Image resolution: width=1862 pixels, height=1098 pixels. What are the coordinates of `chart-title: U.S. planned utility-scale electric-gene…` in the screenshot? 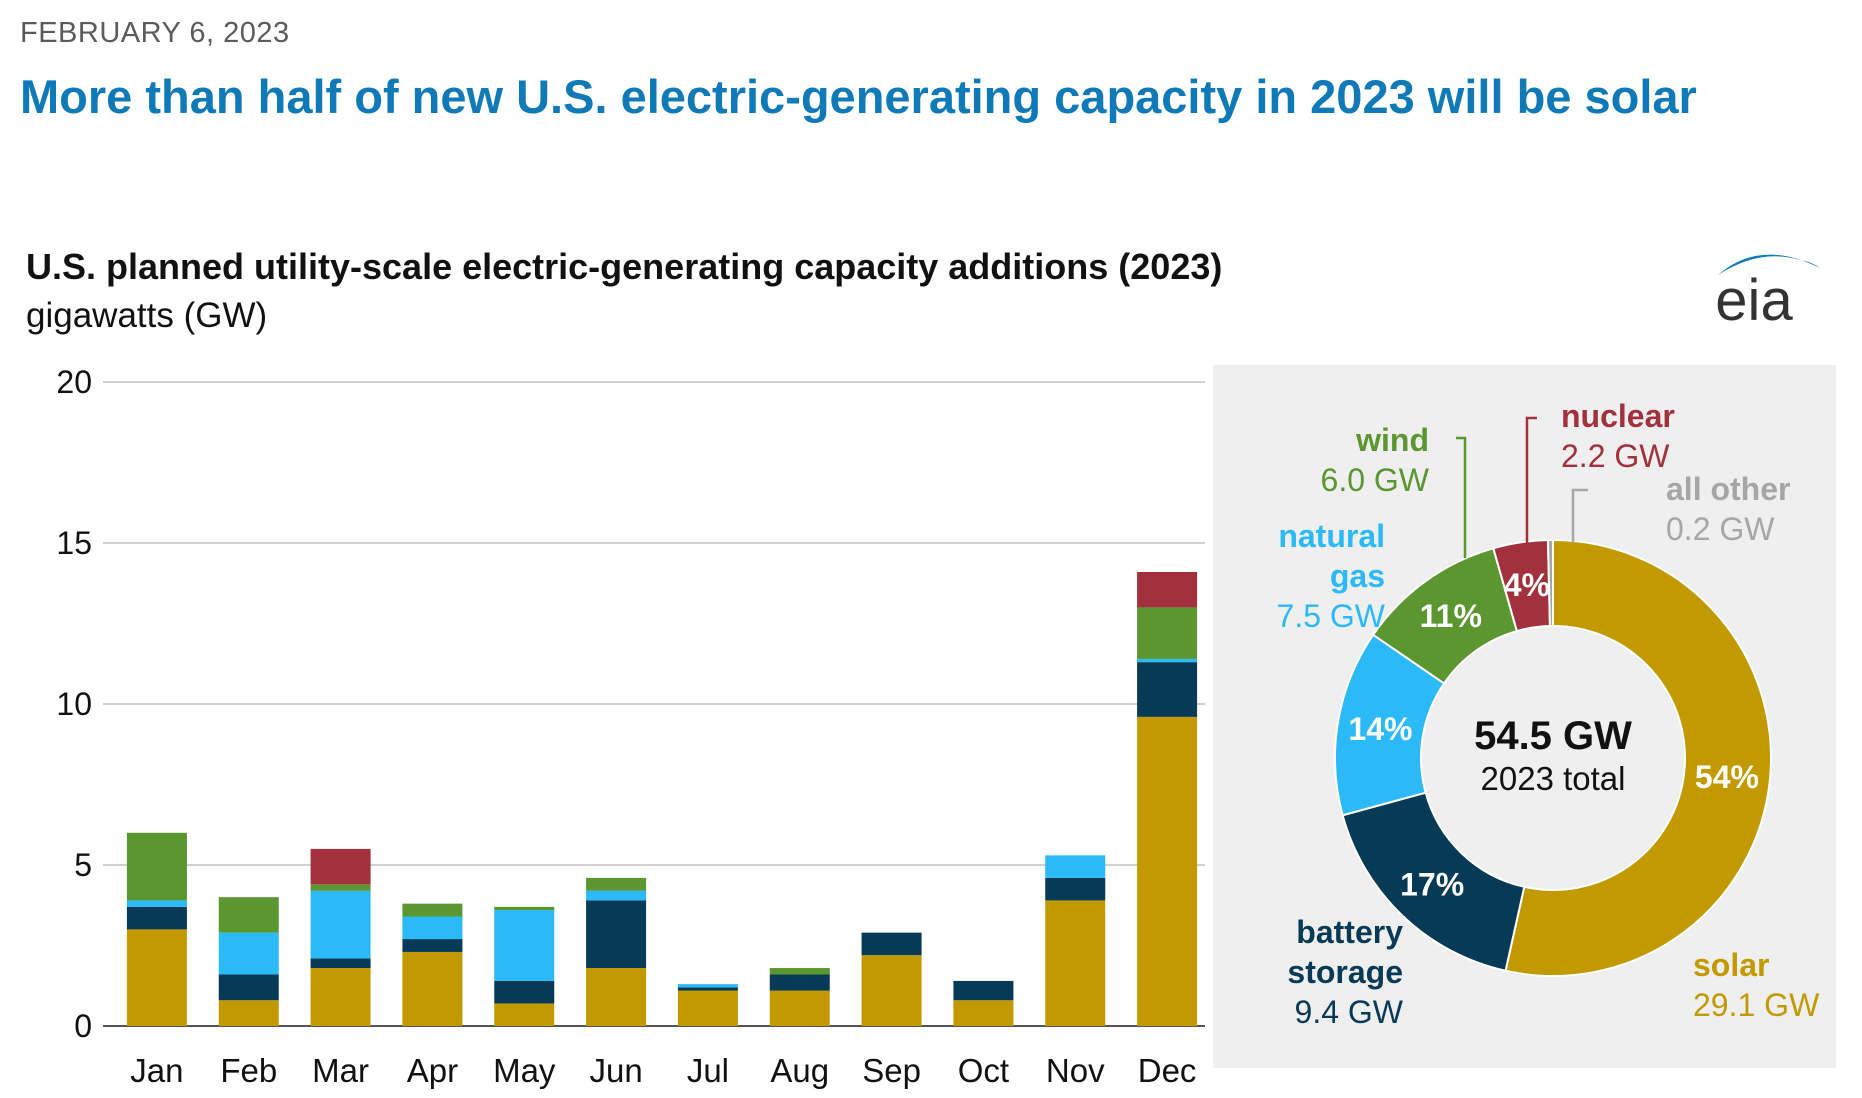 It's located at (624, 266).